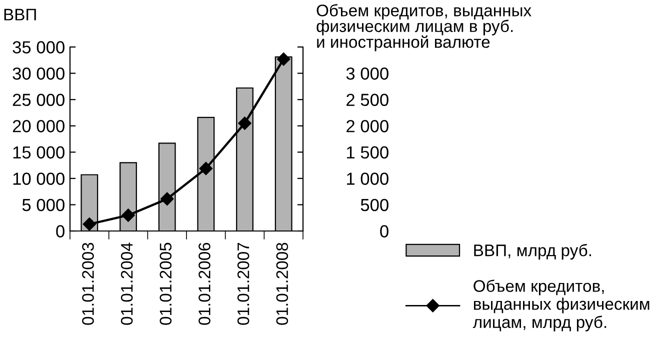  I want to click on y-tick-label: 10 000, so click(38, 178).